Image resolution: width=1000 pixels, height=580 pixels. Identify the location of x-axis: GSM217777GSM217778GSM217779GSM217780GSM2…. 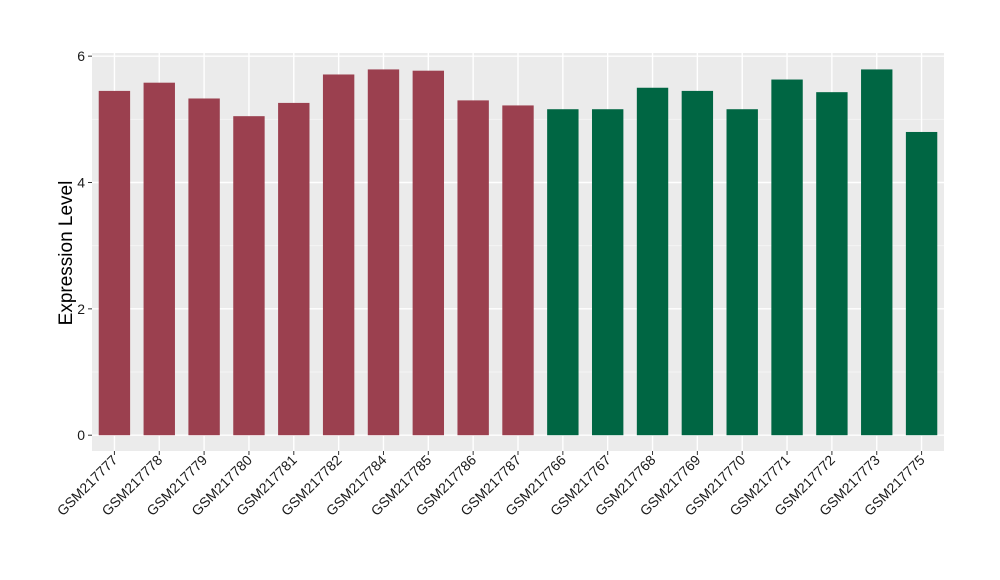
(491, 485).